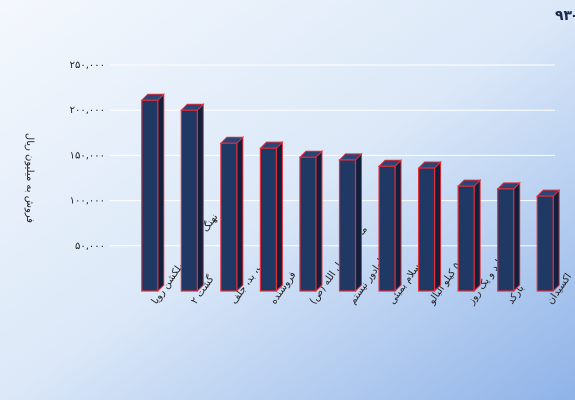 Image resolution: width=575 pixels, height=400 pixels. What do you see at coordinates (87, 155) in the screenshot?
I see `y-tick-label: ۱۵۰,۰۰۰` at bounding box center [87, 155].